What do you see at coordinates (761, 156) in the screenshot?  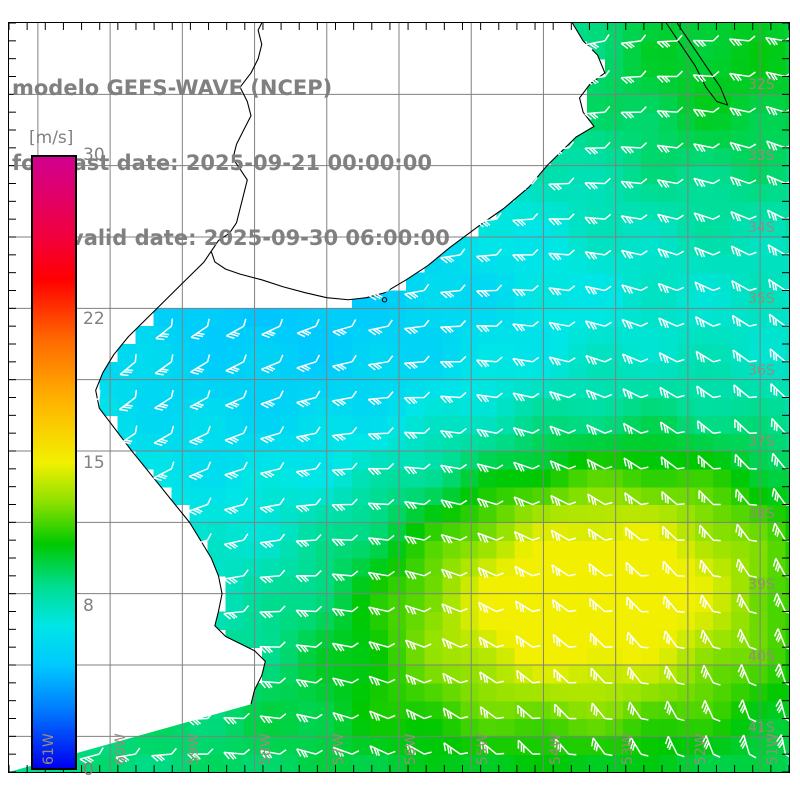 I see `latitude-tick-label: 33S` at bounding box center [761, 156].